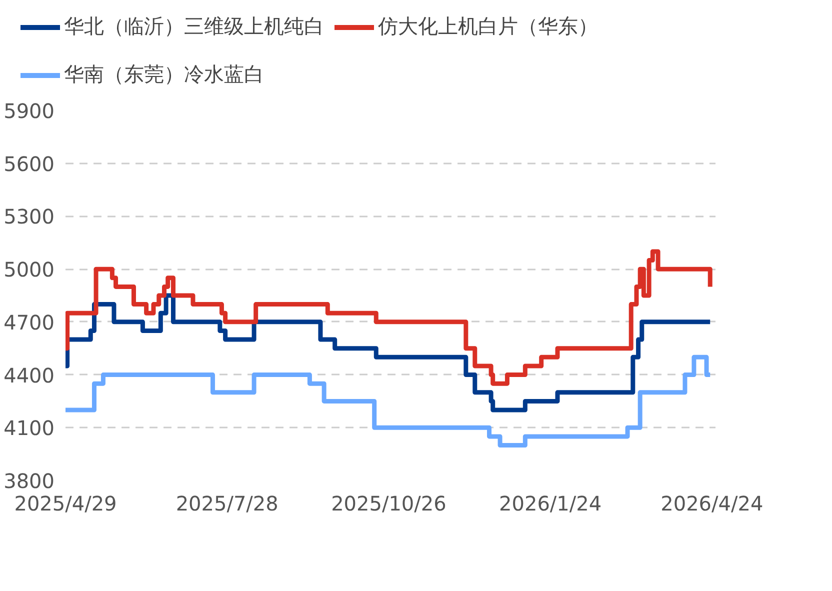 The width and height of the screenshot is (832, 591). I want to click on x-tick-label: 2025/7/28, so click(227, 504).